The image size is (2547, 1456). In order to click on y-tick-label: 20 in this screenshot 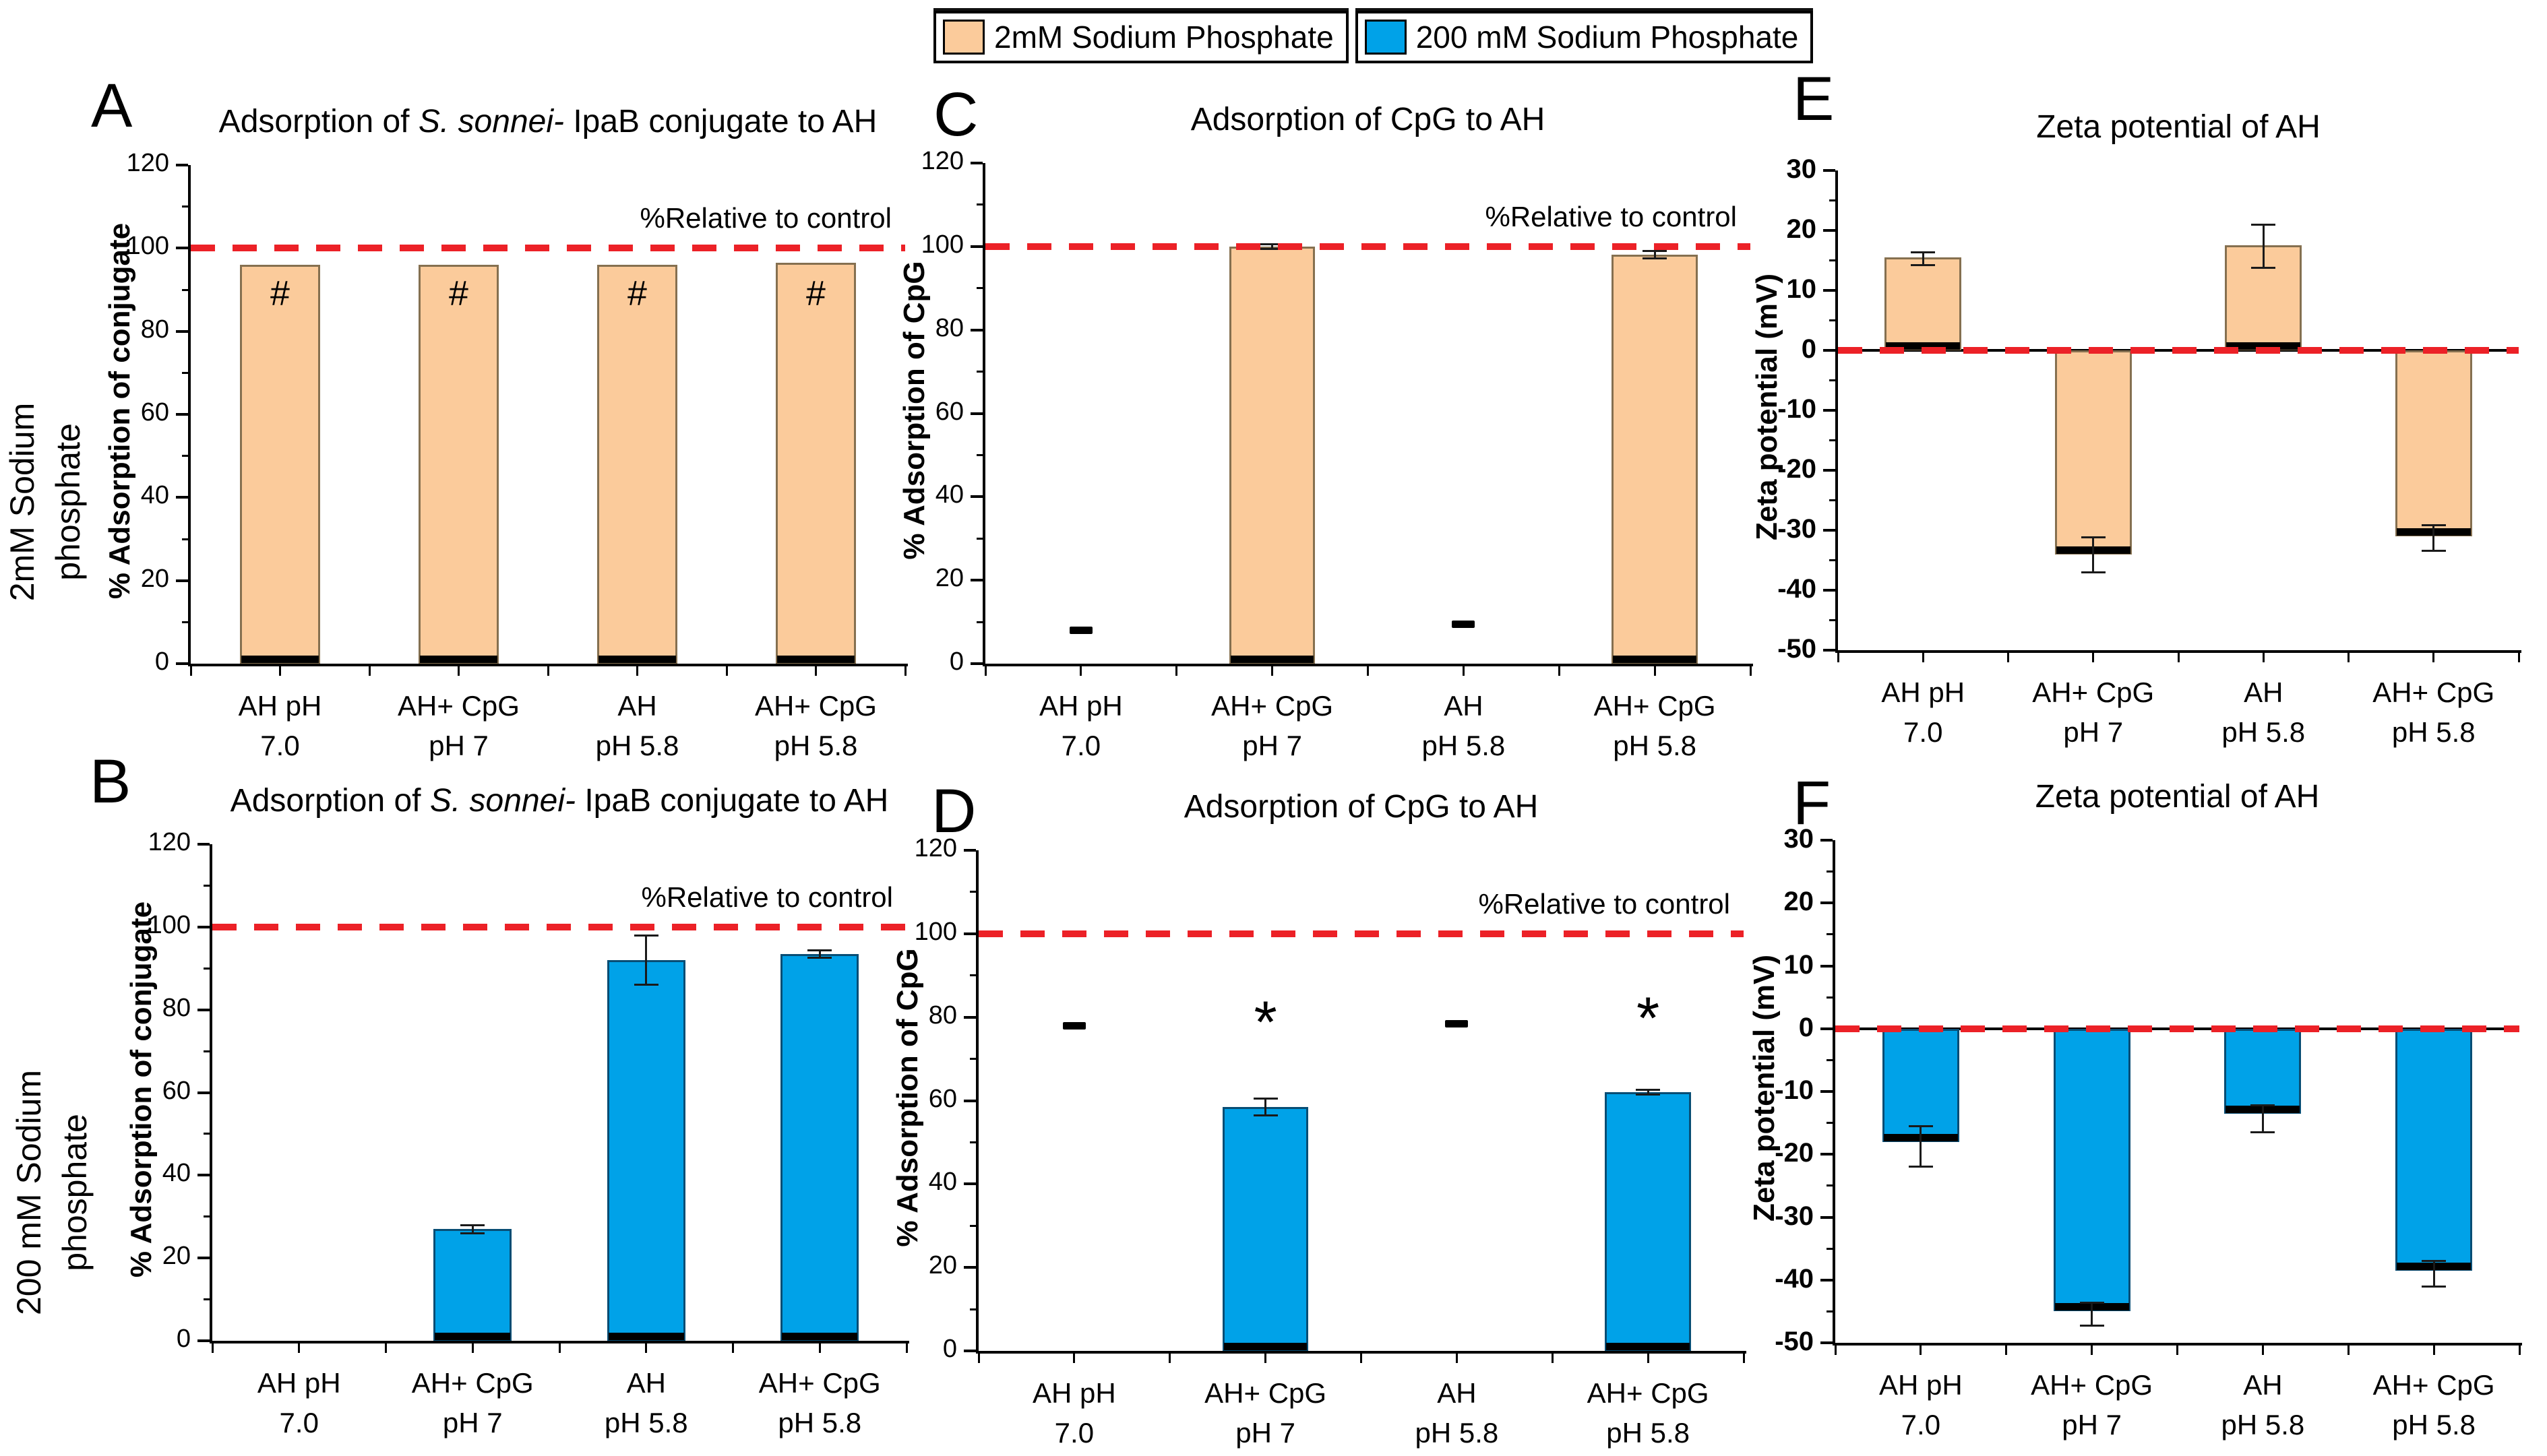, I will do `click(154, 578)`.